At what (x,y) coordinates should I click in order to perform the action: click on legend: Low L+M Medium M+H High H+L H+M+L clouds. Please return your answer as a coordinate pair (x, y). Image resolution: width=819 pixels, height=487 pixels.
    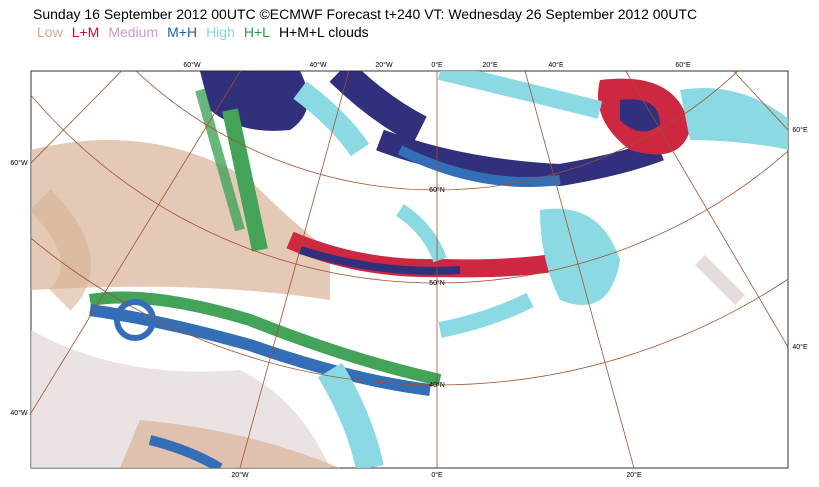
    Looking at the image, I should click on (203, 32).